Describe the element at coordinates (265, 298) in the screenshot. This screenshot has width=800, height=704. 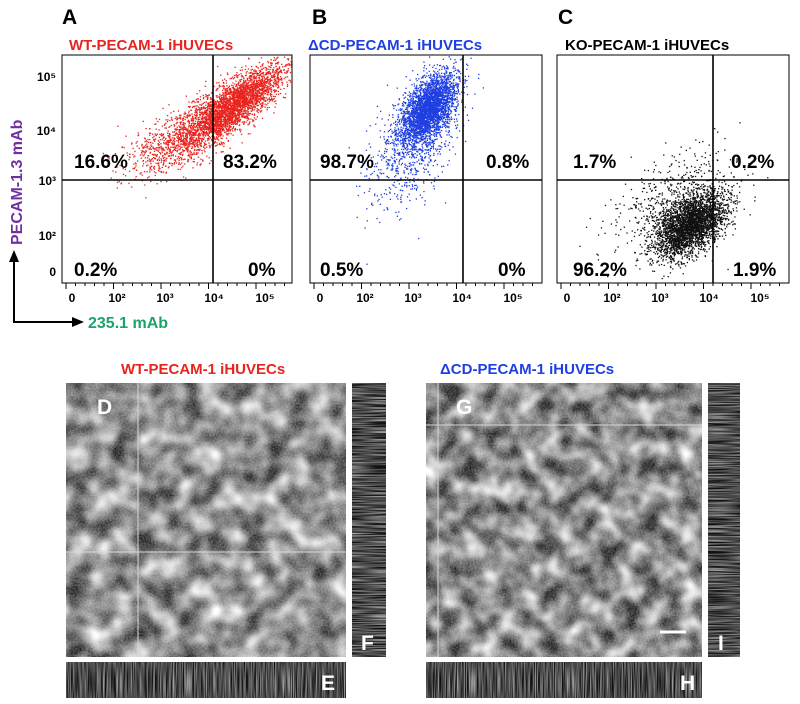
I see `x-tick-label: 10⁵` at that location.